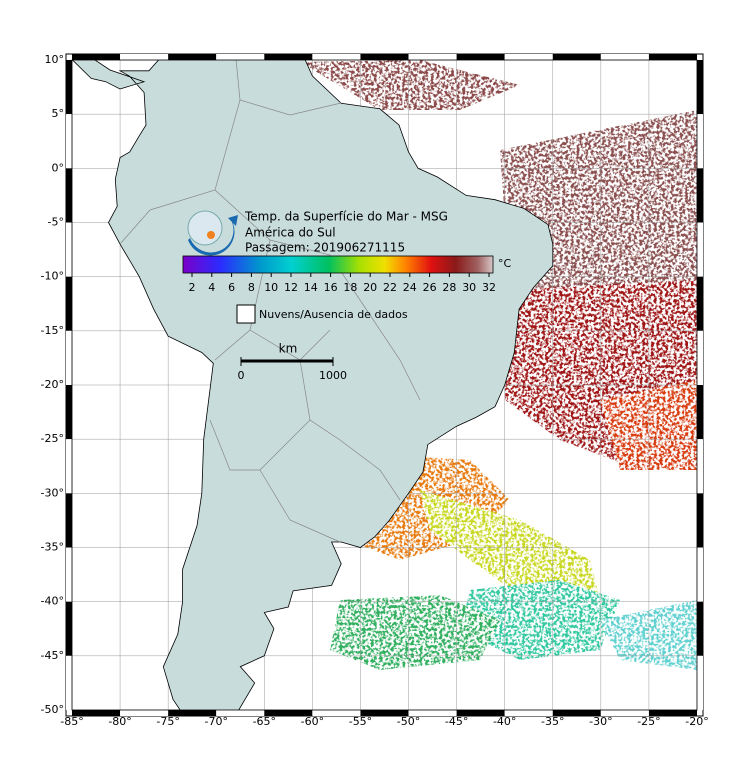 The image size is (741, 781). I want to click on x-tick-label: -80°, so click(119, 721).